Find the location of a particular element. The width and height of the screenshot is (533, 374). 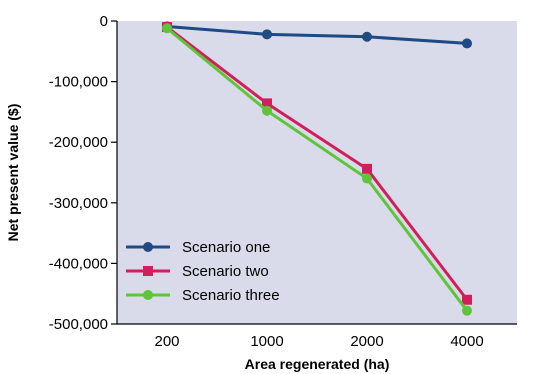

legend-label: Scenario two is located at coordinates (225, 271).